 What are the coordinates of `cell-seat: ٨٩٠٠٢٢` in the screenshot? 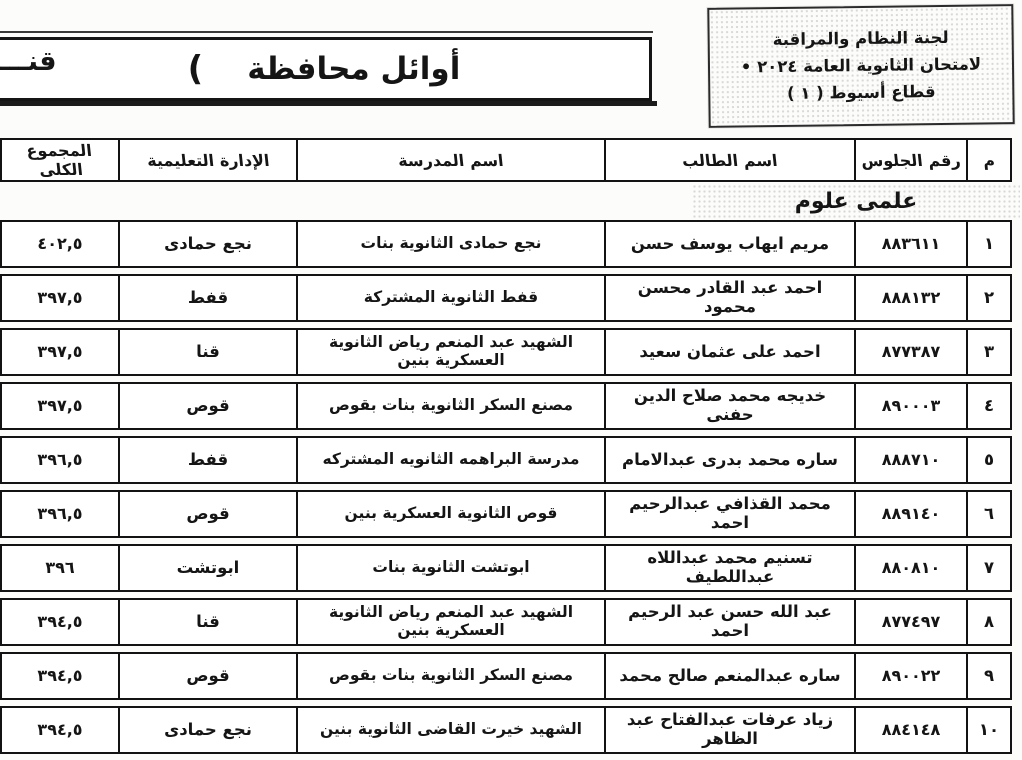 It's located at (910, 676).